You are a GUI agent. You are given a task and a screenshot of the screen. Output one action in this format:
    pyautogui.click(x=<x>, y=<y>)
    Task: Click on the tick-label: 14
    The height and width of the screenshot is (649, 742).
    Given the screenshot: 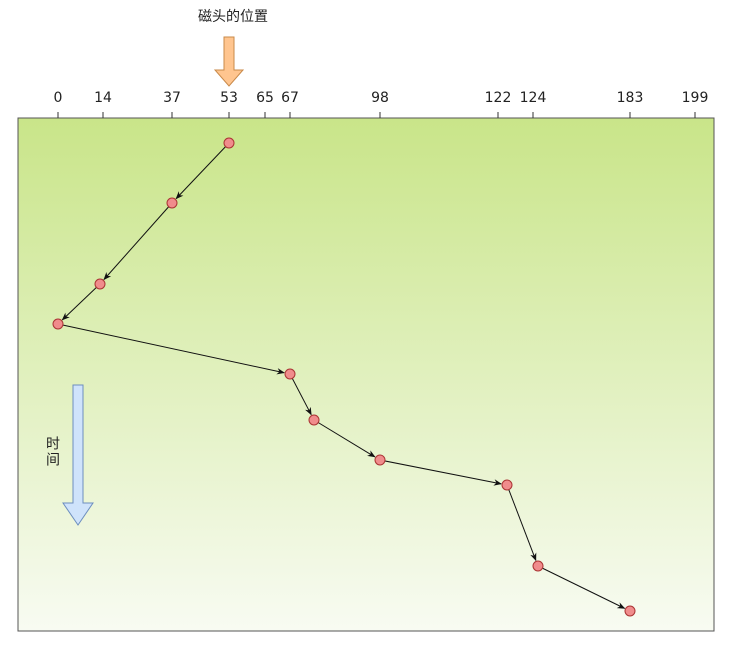 What is the action you would take?
    pyautogui.click(x=103, y=98)
    